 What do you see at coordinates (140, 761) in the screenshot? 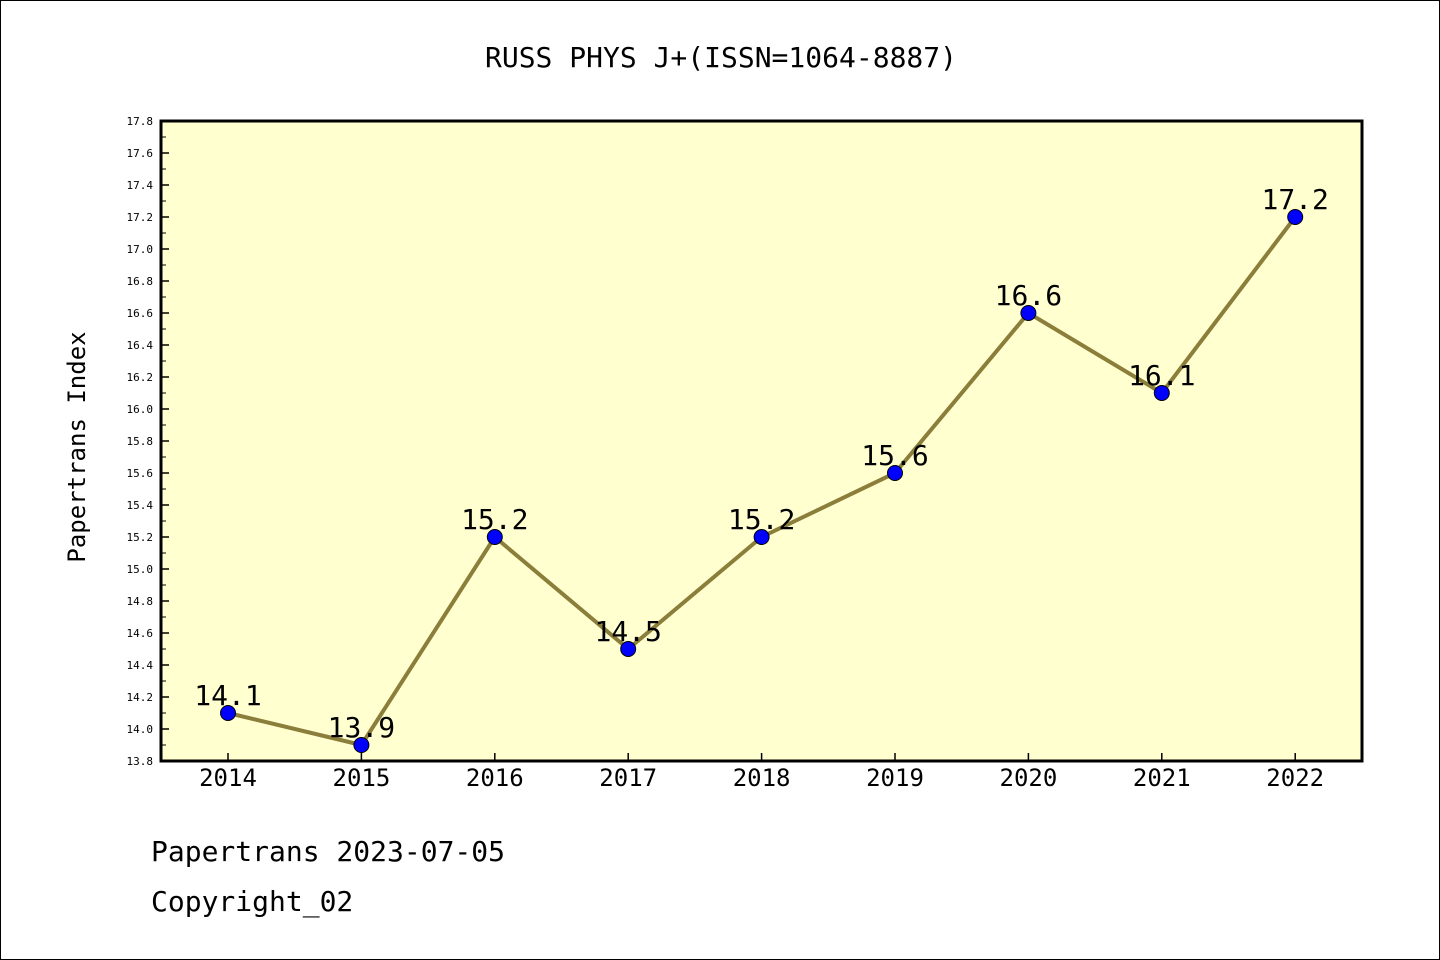
I see `y-tick-label: 13.8` at bounding box center [140, 761].